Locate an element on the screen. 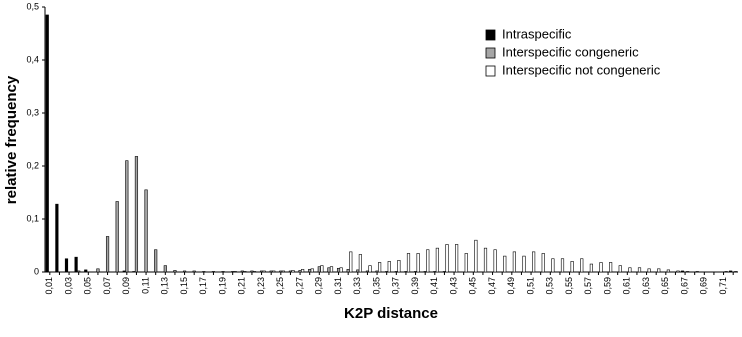  x-tick-label: 0,67 is located at coordinates (684, 286).